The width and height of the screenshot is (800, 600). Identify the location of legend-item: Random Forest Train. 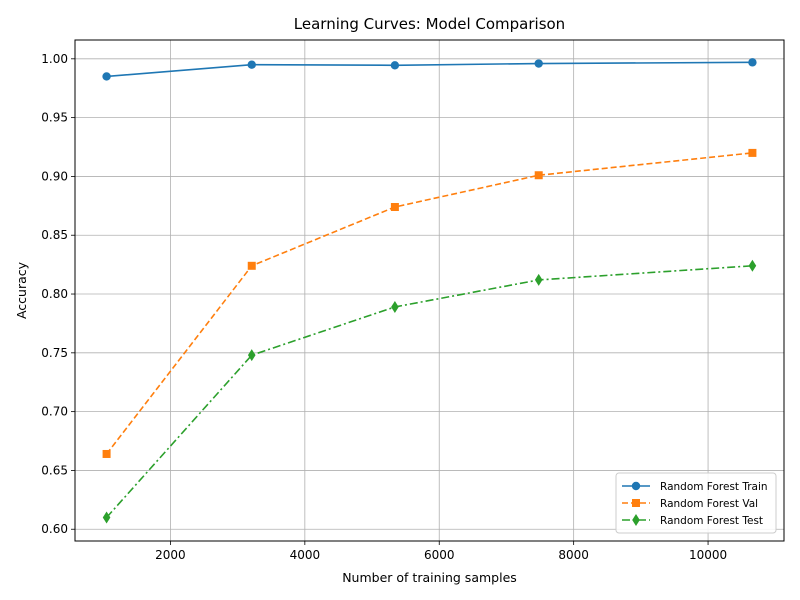
(695, 487).